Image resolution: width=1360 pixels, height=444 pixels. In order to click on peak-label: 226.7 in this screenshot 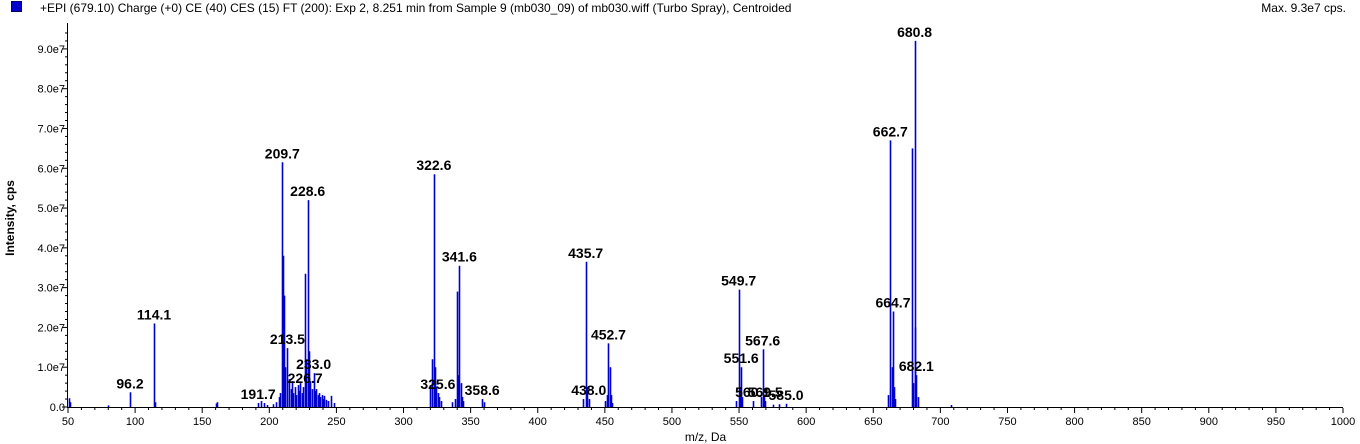, I will do `click(305, 378)`.